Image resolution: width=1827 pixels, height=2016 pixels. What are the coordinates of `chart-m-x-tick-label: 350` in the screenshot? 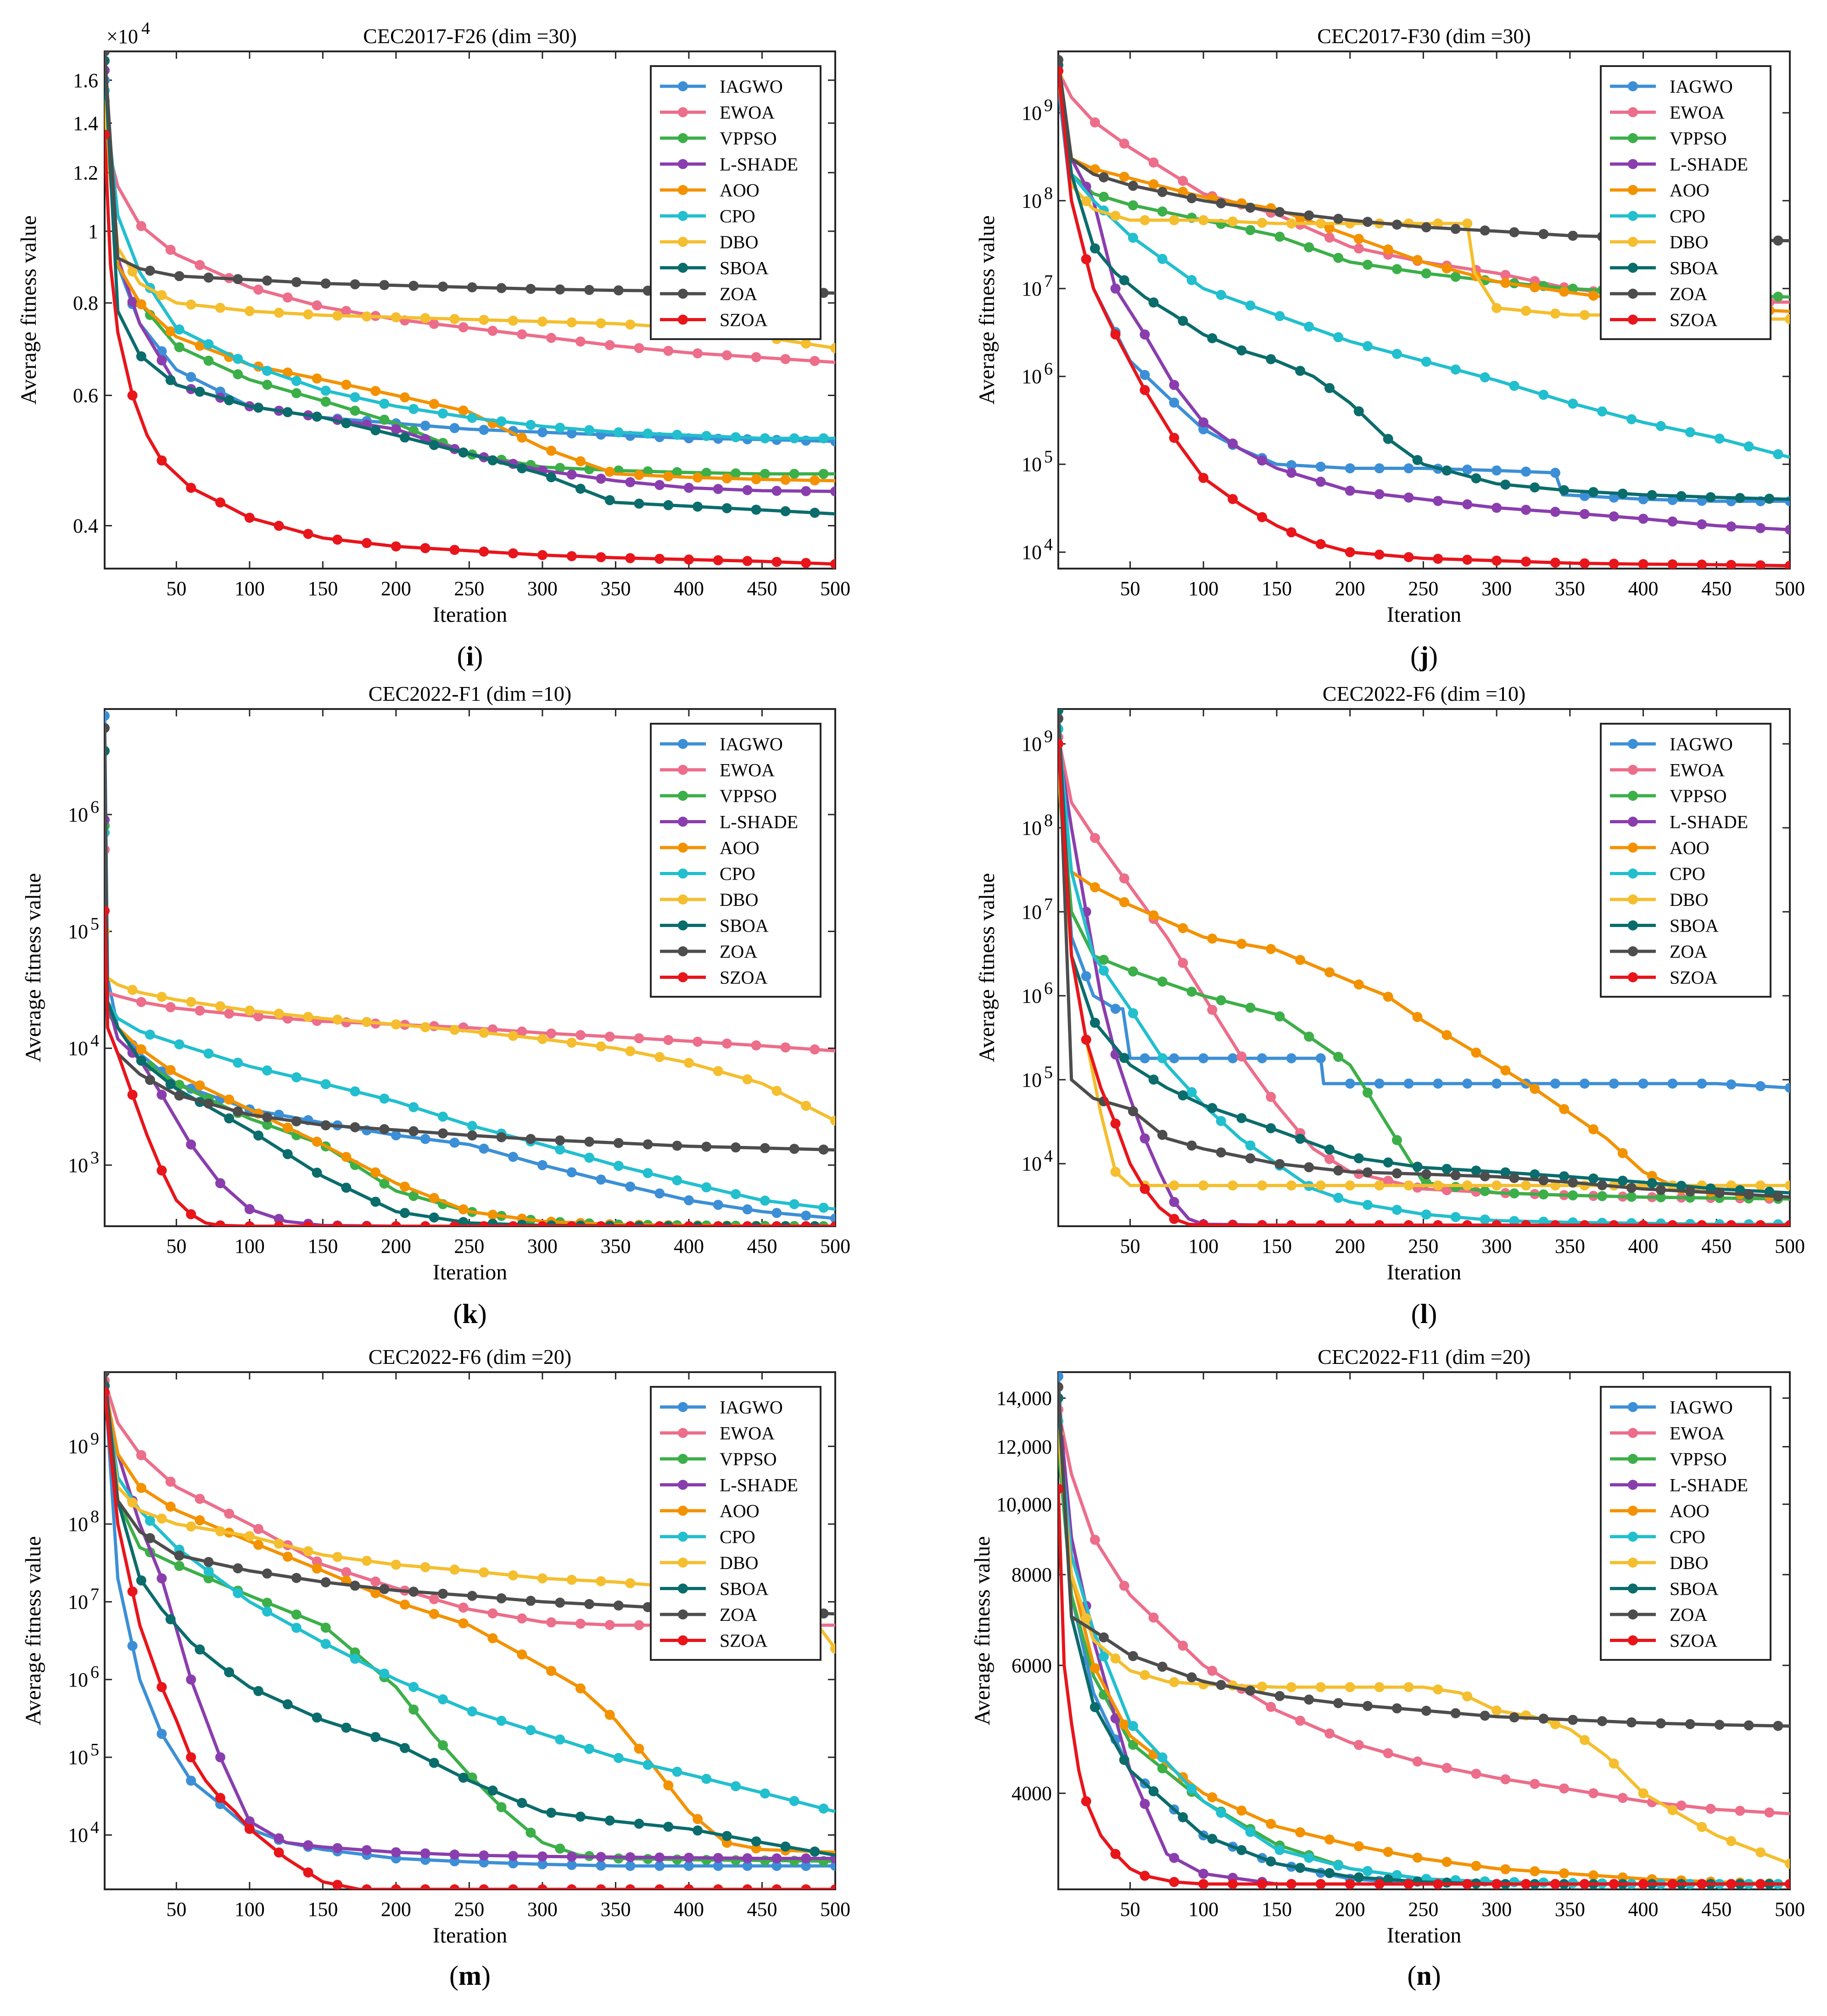 It's located at (615, 1909).